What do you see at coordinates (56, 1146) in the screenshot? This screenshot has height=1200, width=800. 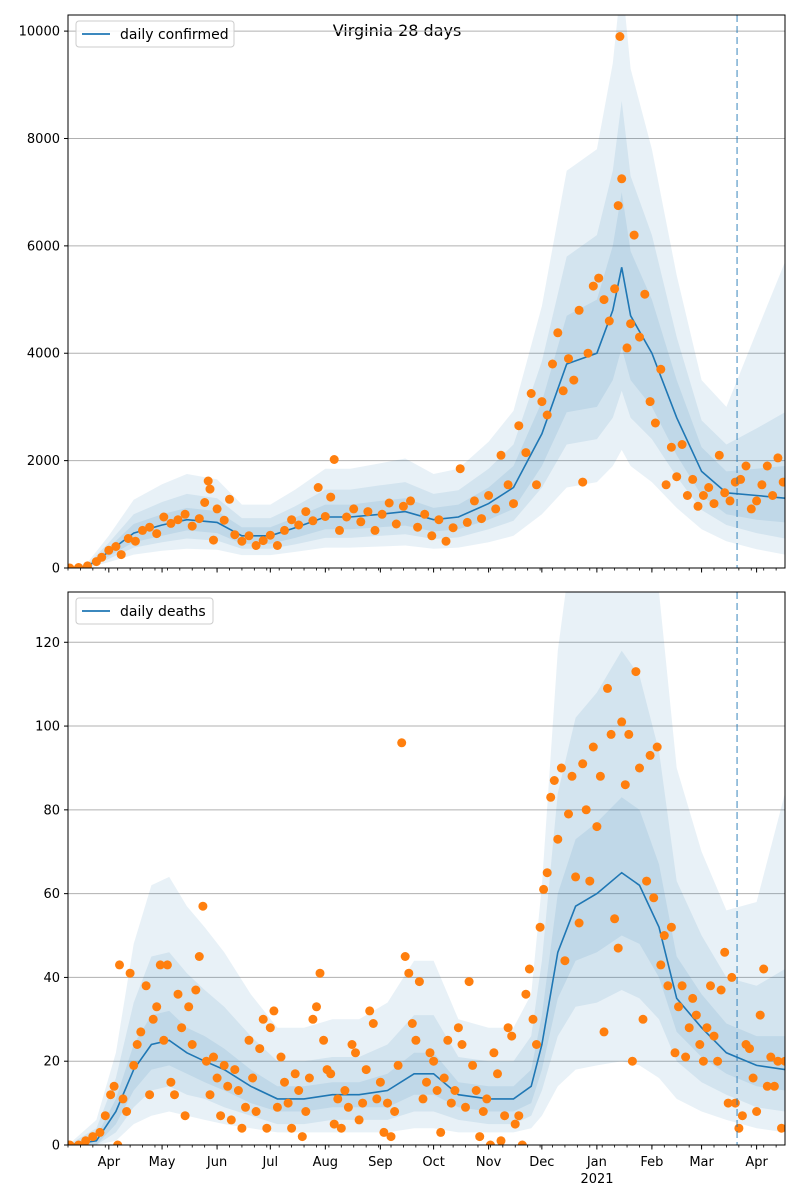 I see `y-tick-label: 0` at bounding box center [56, 1146].